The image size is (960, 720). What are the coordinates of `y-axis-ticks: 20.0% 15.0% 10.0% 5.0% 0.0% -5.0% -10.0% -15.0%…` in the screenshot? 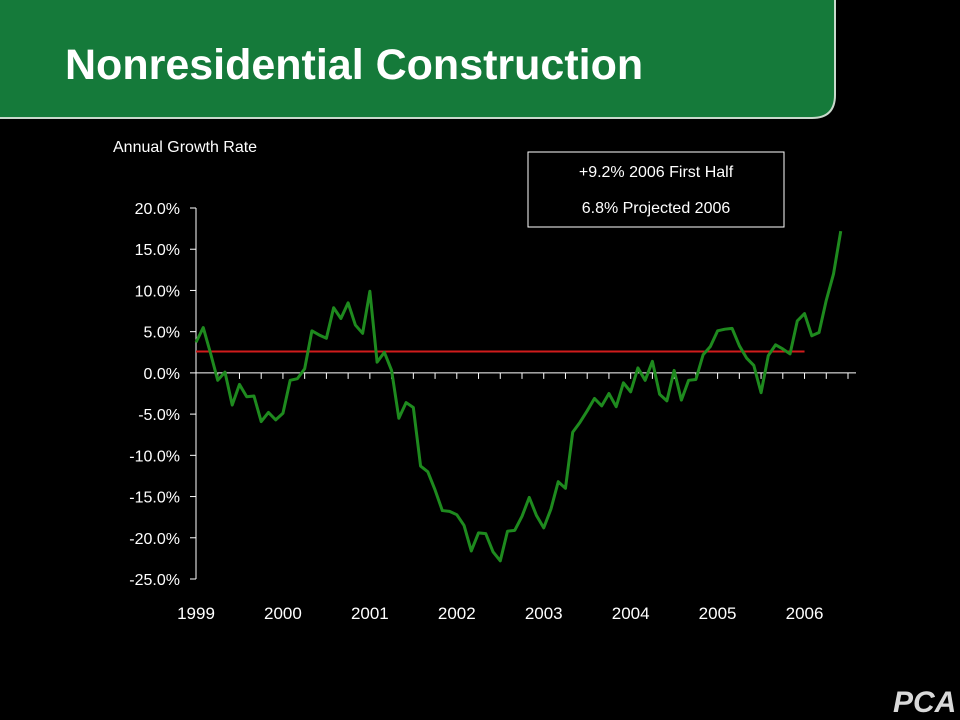 It's located at (162, 395).